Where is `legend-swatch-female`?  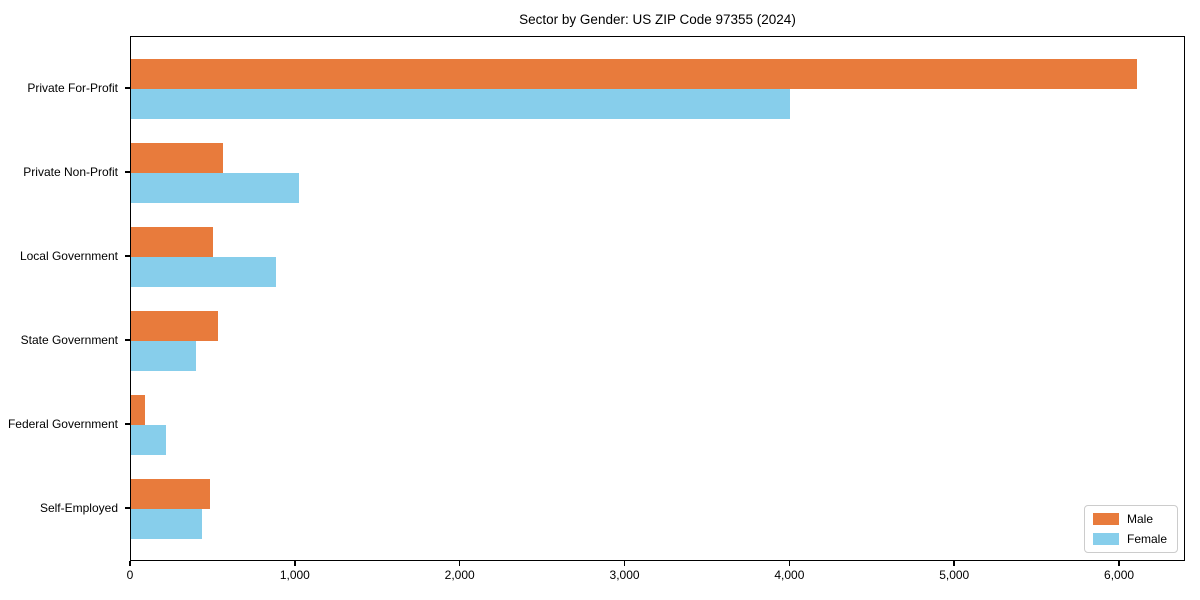 legend-swatch-female is located at coordinates (1105, 539).